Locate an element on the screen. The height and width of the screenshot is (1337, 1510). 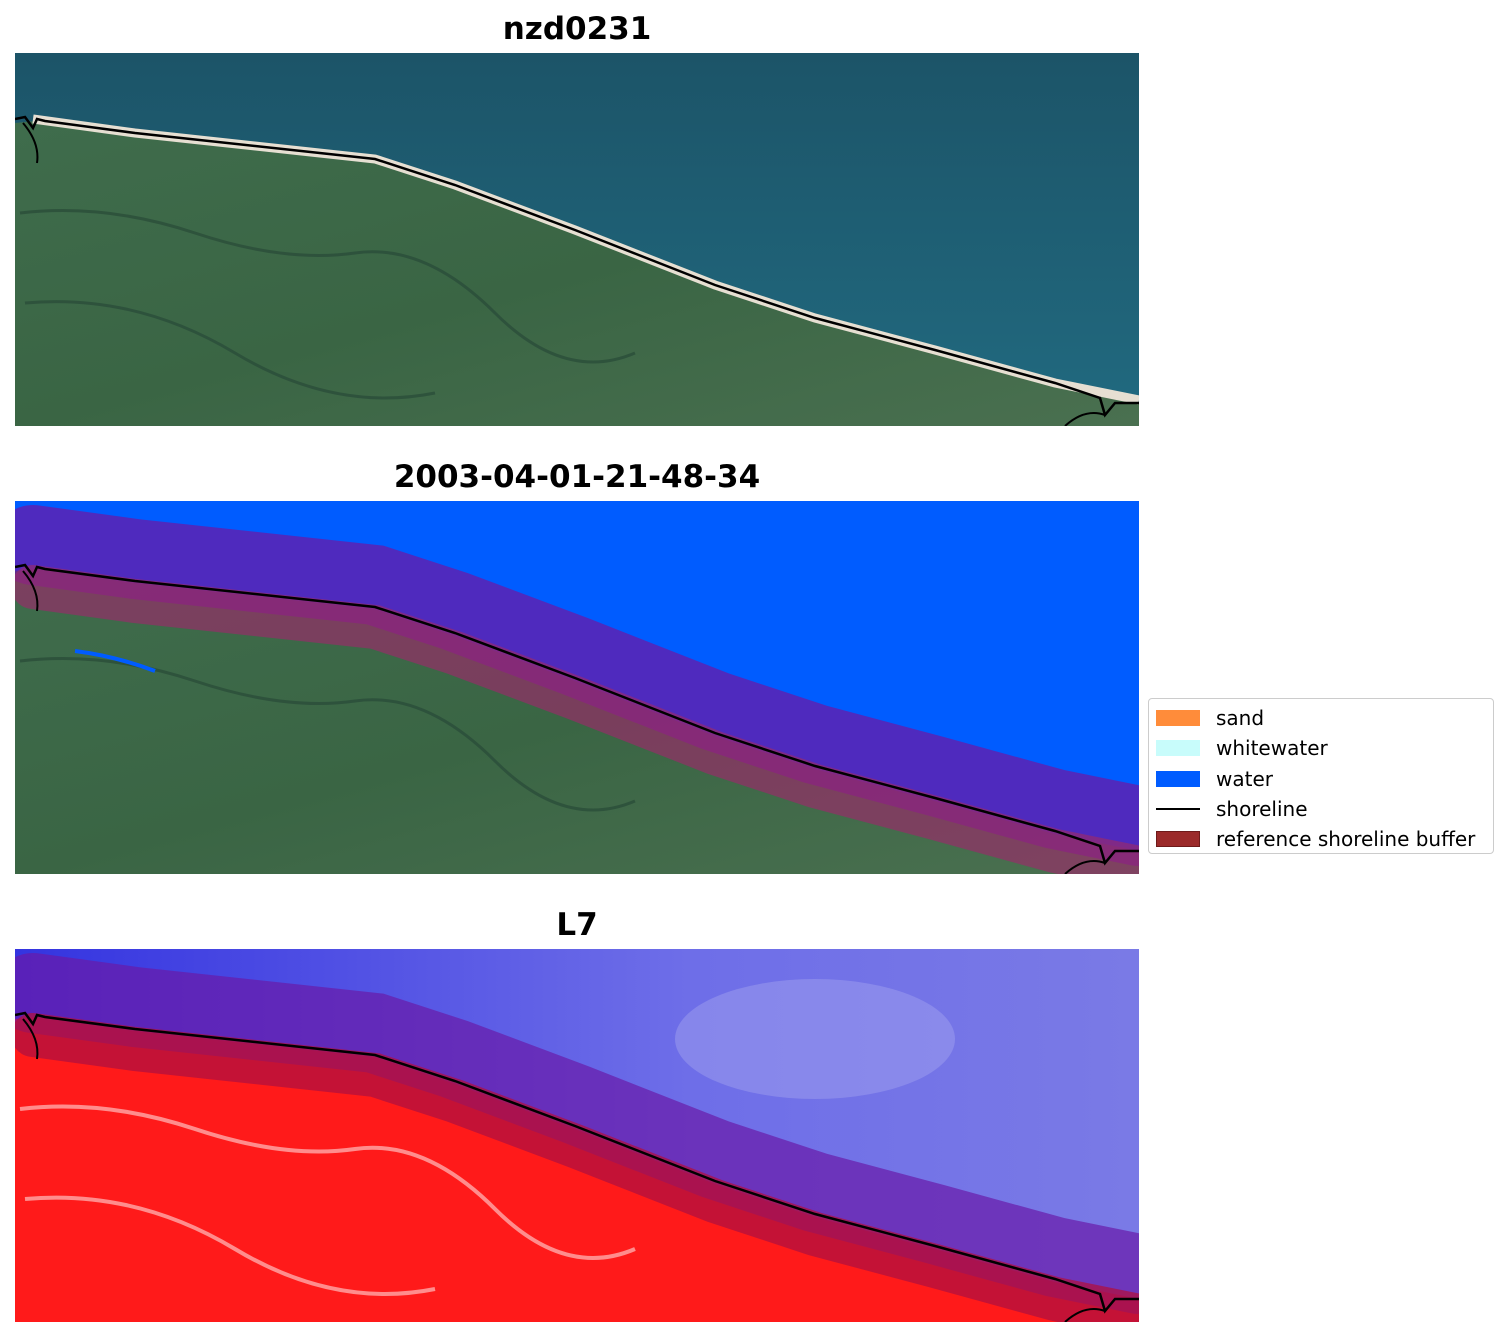
ndwi-haze is located at coordinates (815, 1039).